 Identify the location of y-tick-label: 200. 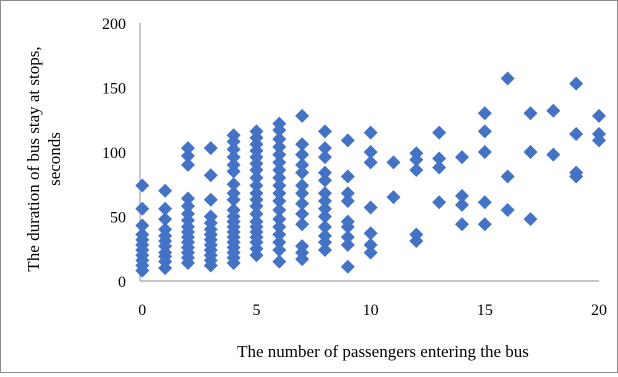
(114, 24).